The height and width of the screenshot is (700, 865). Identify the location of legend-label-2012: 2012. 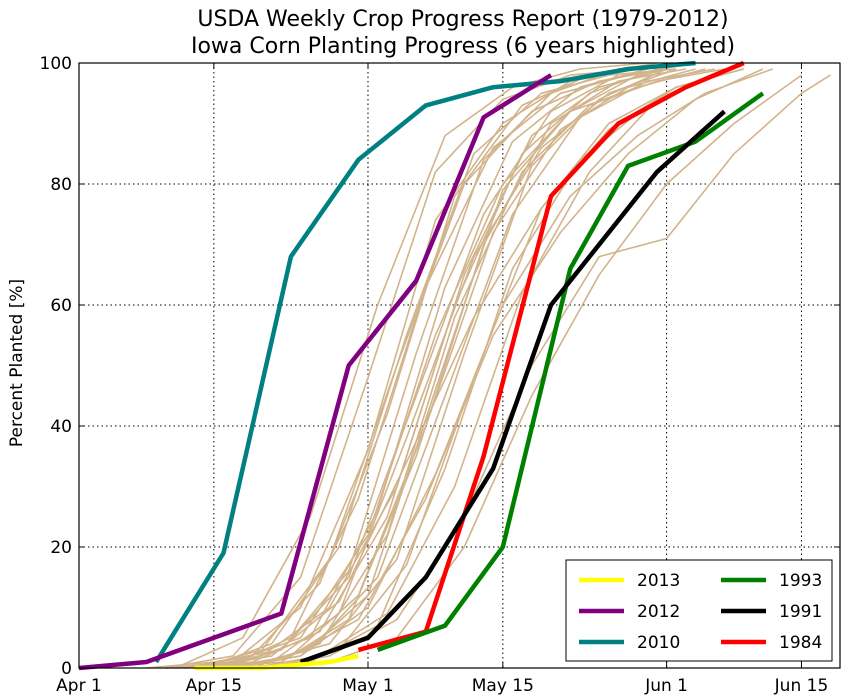
(658, 612).